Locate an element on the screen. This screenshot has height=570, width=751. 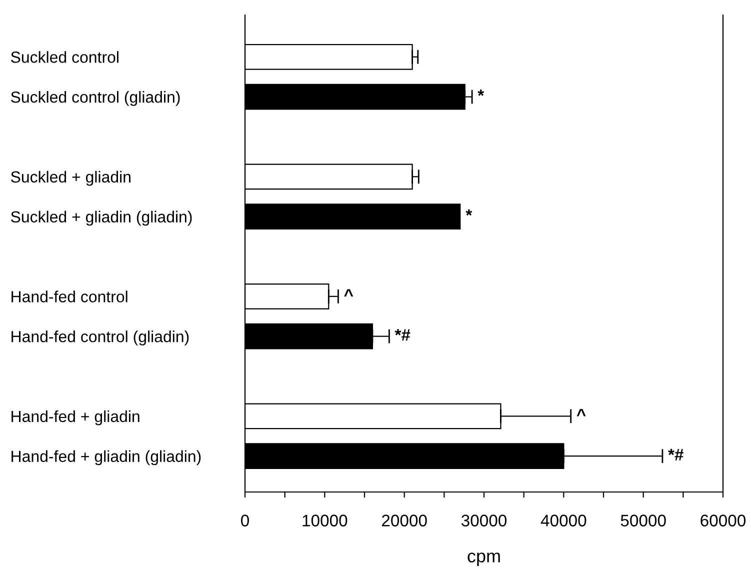
y-tick-label: Hand-fed control (gliadin) is located at coordinates (100, 338).